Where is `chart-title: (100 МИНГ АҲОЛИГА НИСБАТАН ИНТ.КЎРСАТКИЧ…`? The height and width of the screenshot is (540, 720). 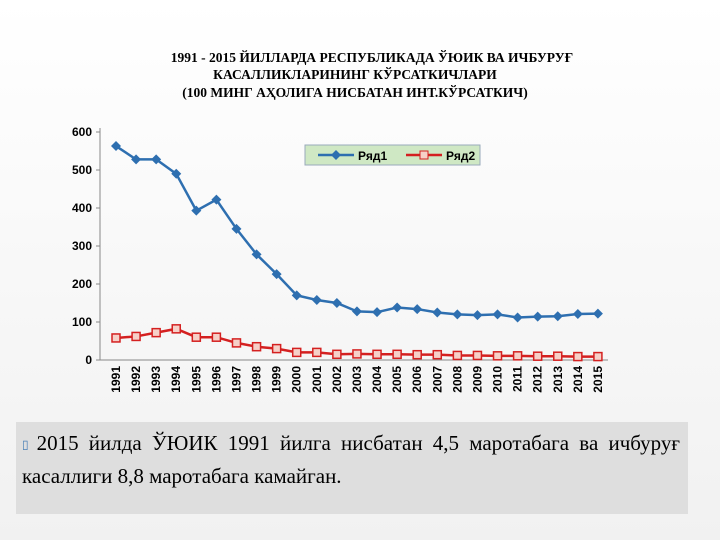 chart-title: (100 МИНГ АҲОЛИГА НИСБАТАН ИНТ.КЎРСАТКИЧ… is located at coordinates (354, 92).